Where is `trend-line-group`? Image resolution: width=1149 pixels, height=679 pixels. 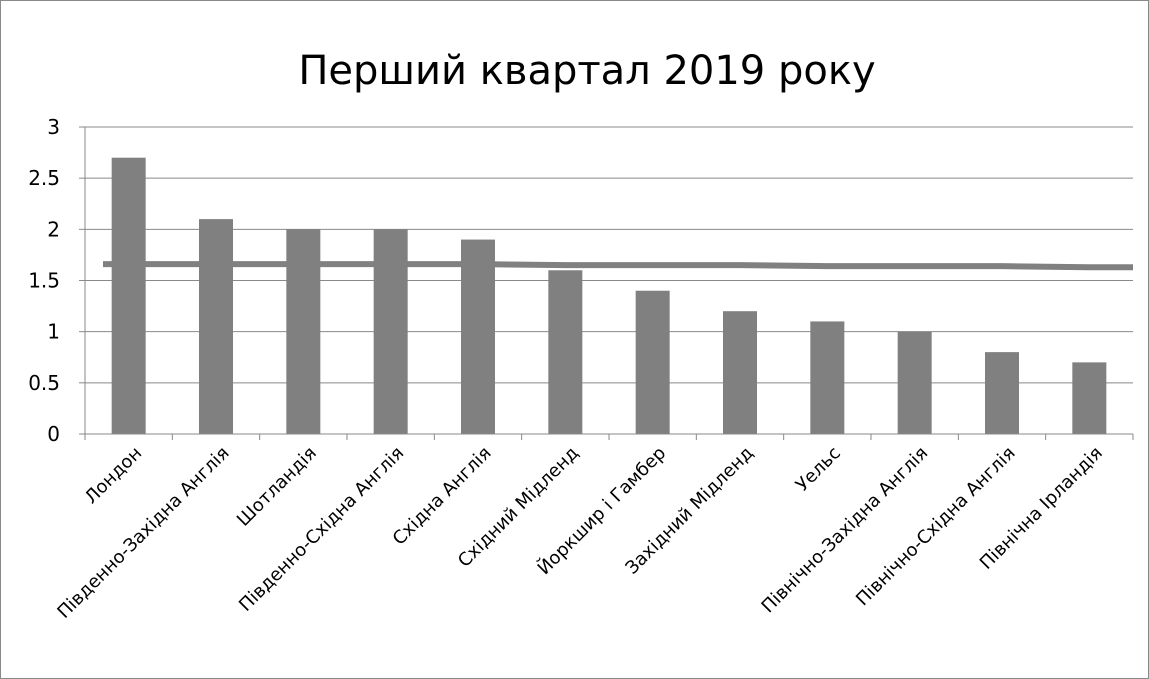
trend-line-group is located at coordinates (618, 266).